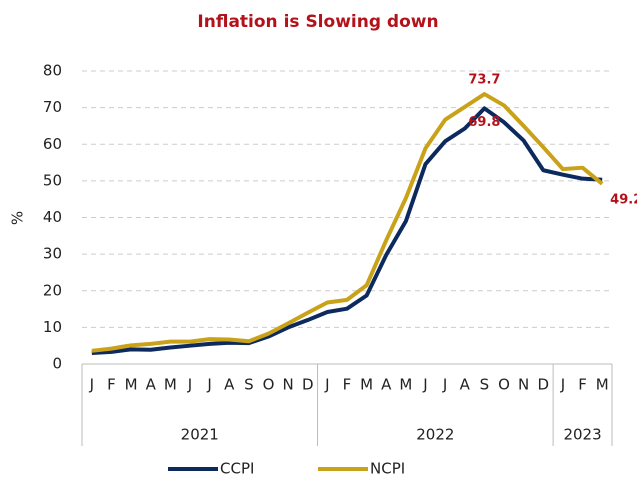 The height and width of the screenshot is (495, 637). Describe the element at coordinates (582, 435) in the screenshot. I see `x-group-label: 2023` at that location.